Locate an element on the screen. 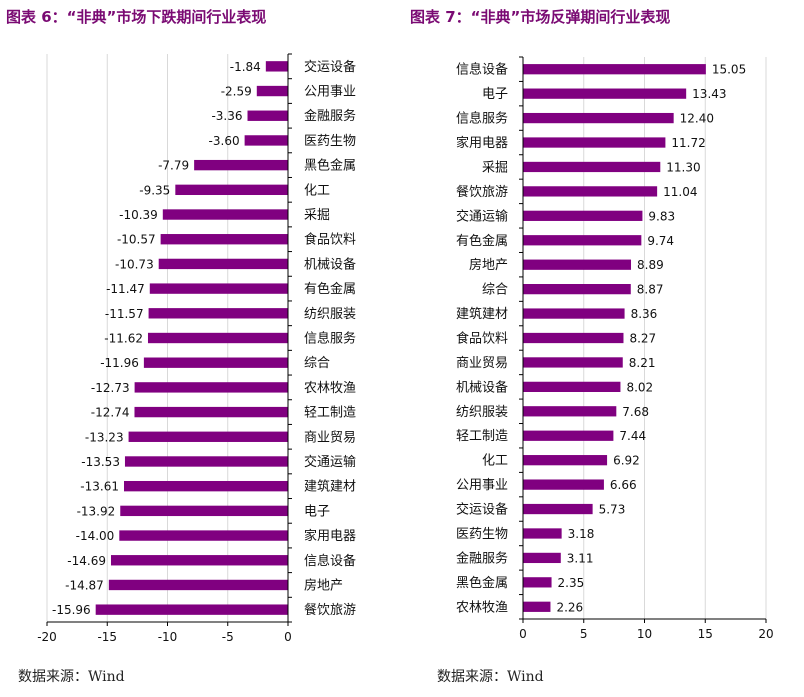 Image resolution: width=804 pixels, height=697 pixels. left-category-label: 食品饮料 is located at coordinates (330, 240).